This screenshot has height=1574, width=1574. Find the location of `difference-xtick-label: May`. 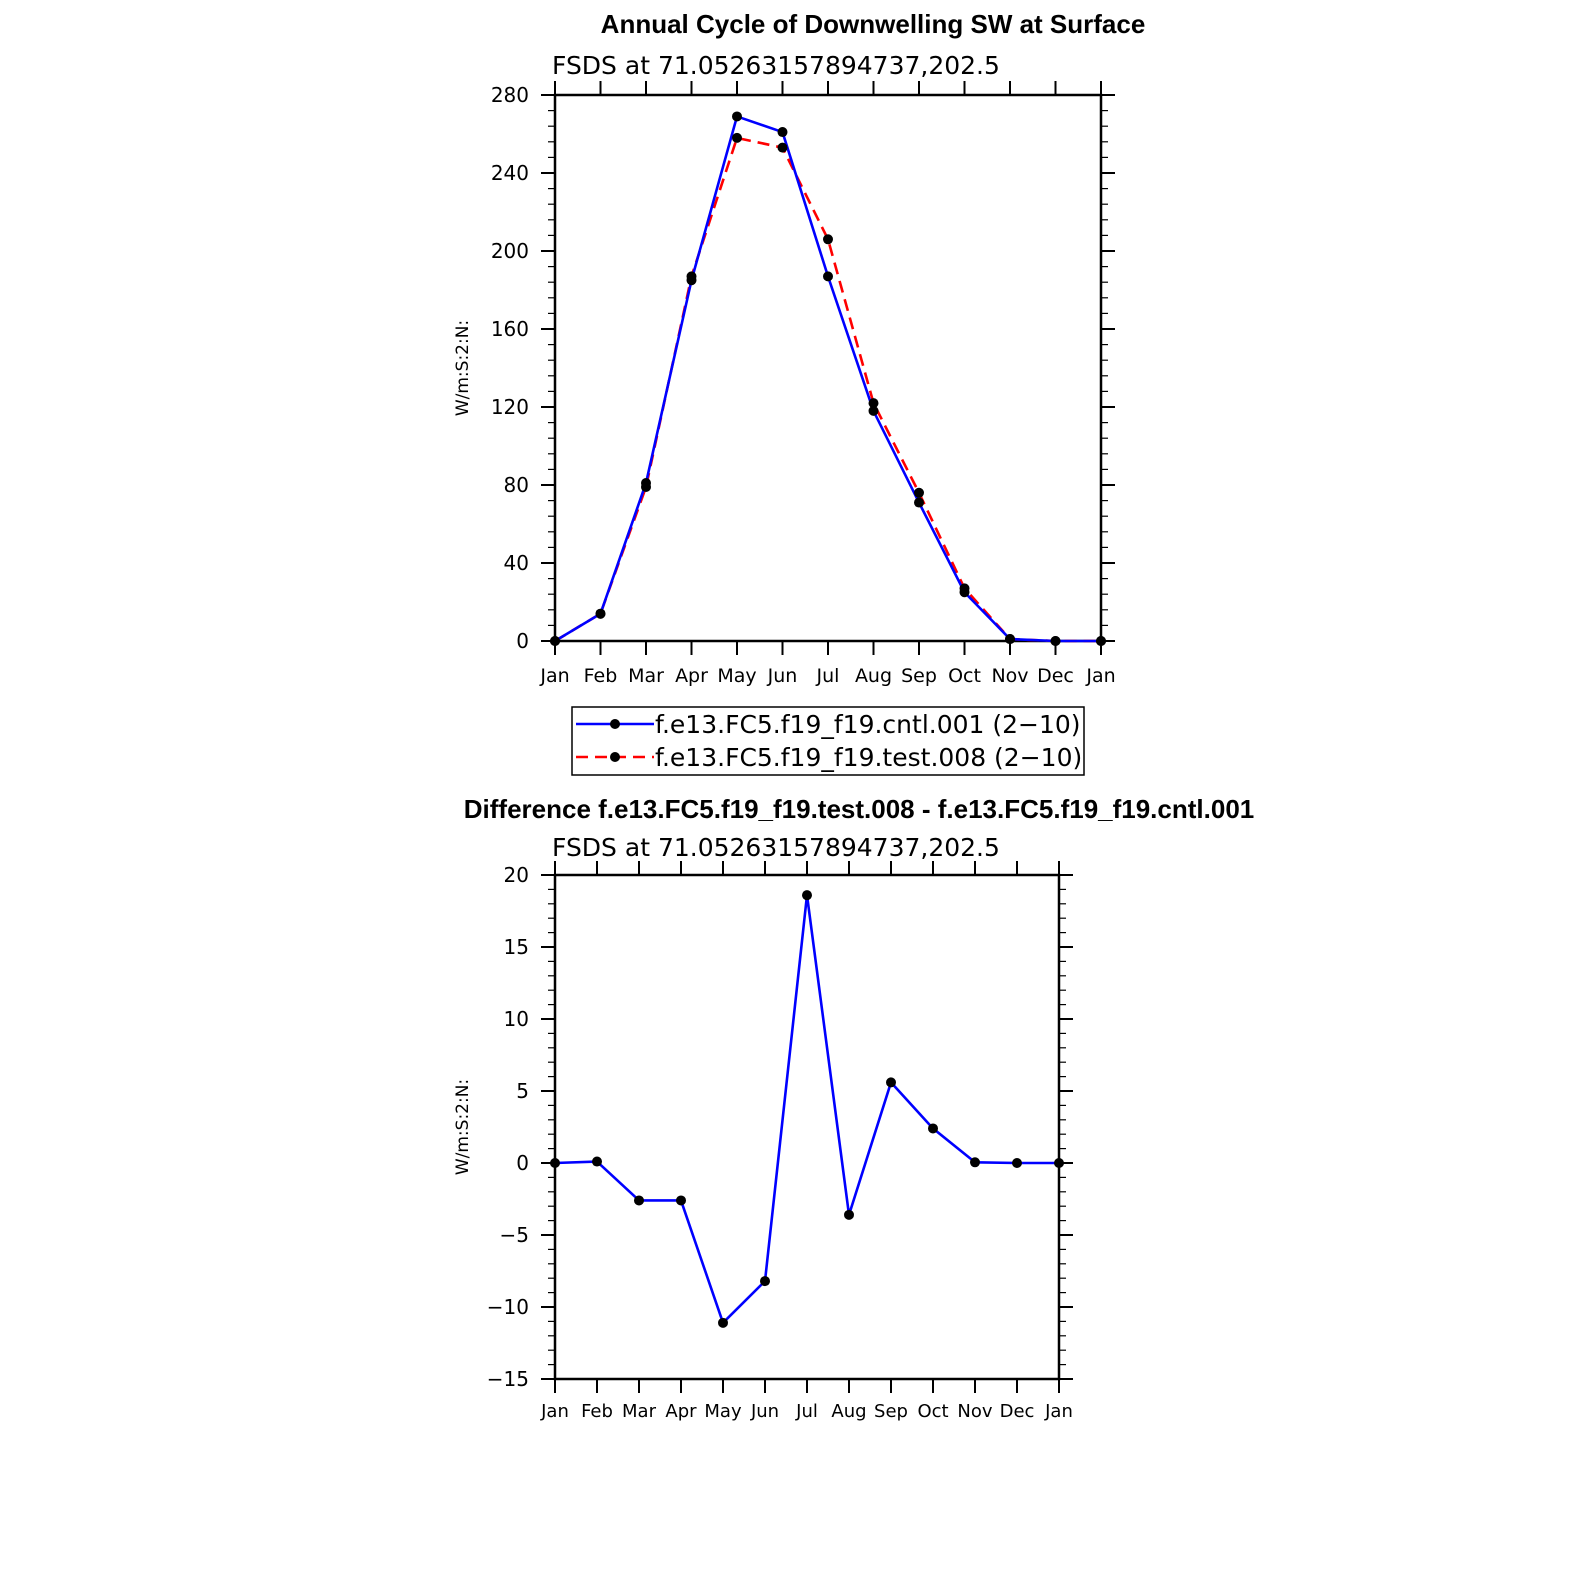

difference-xtick-label: May is located at coordinates (723, 1411).